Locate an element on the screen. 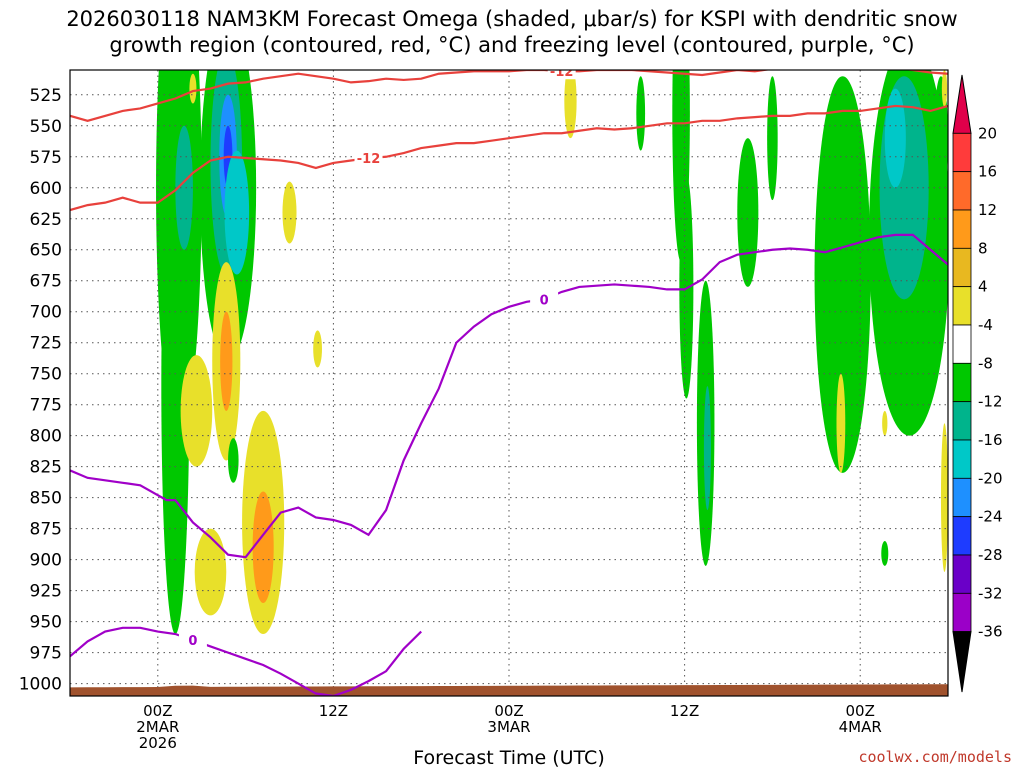  x-tick-label: 2MAR is located at coordinates (157, 727).